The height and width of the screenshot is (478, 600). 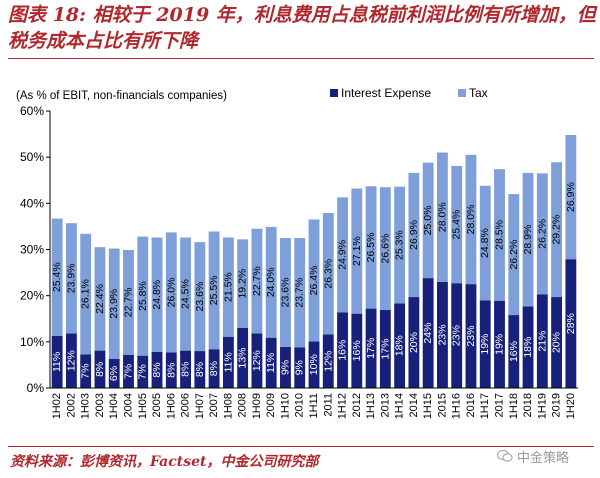 What do you see at coordinates (100, 299) in the screenshot?
I see `data-label-tax: 22.4%` at bounding box center [100, 299].